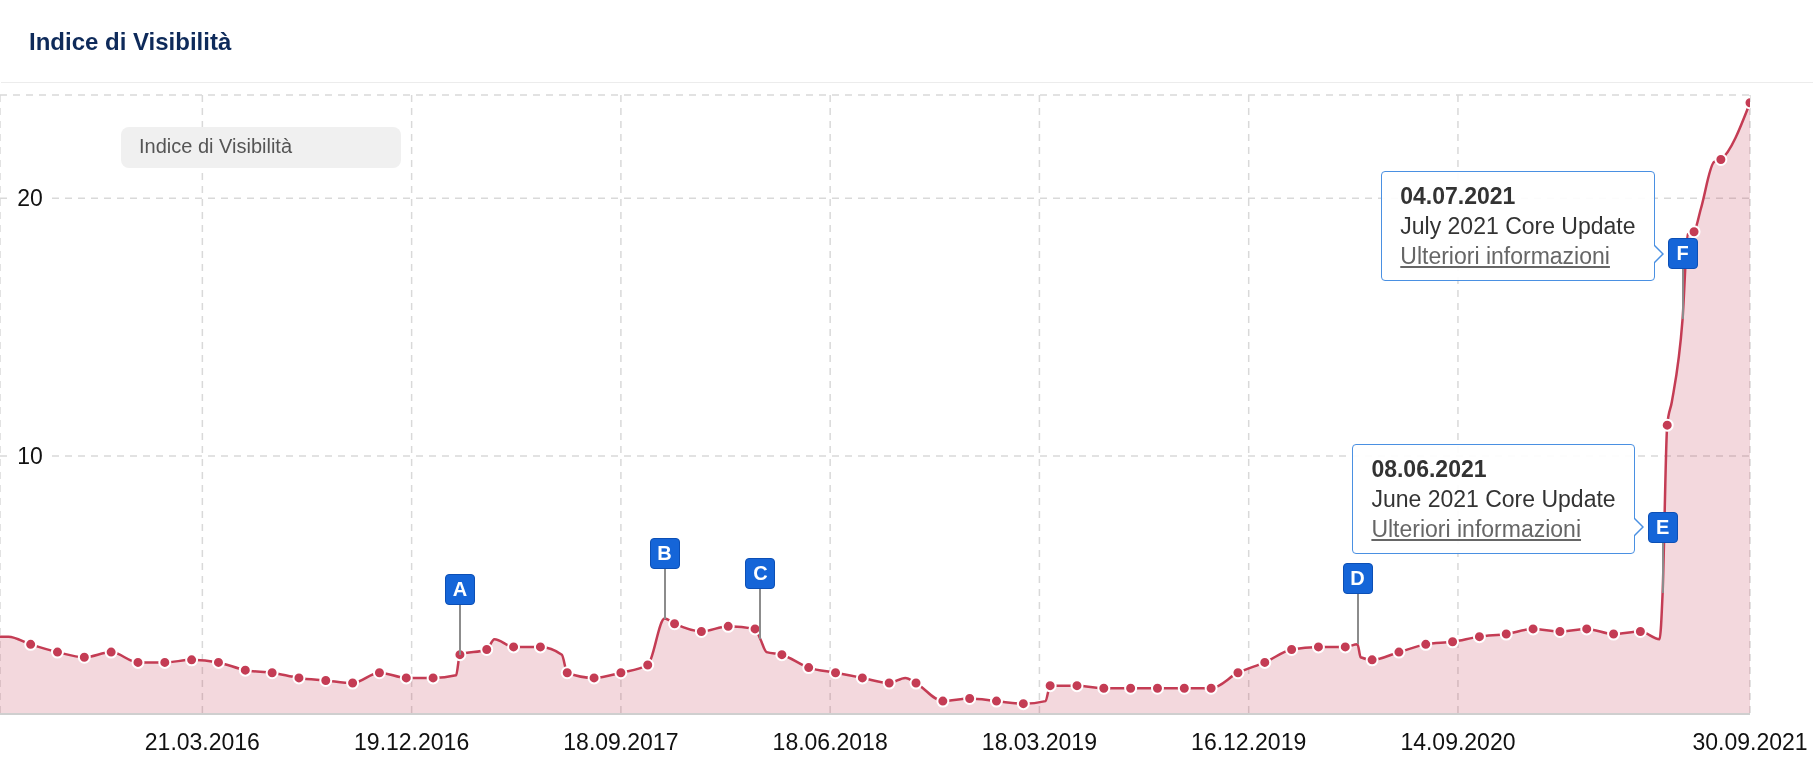 The width and height of the screenshot is (1814, 774). What do you see at coordinates (1662, 527) in the screenshot?
I see `annotation: E` at bounding box center [1662, 527].